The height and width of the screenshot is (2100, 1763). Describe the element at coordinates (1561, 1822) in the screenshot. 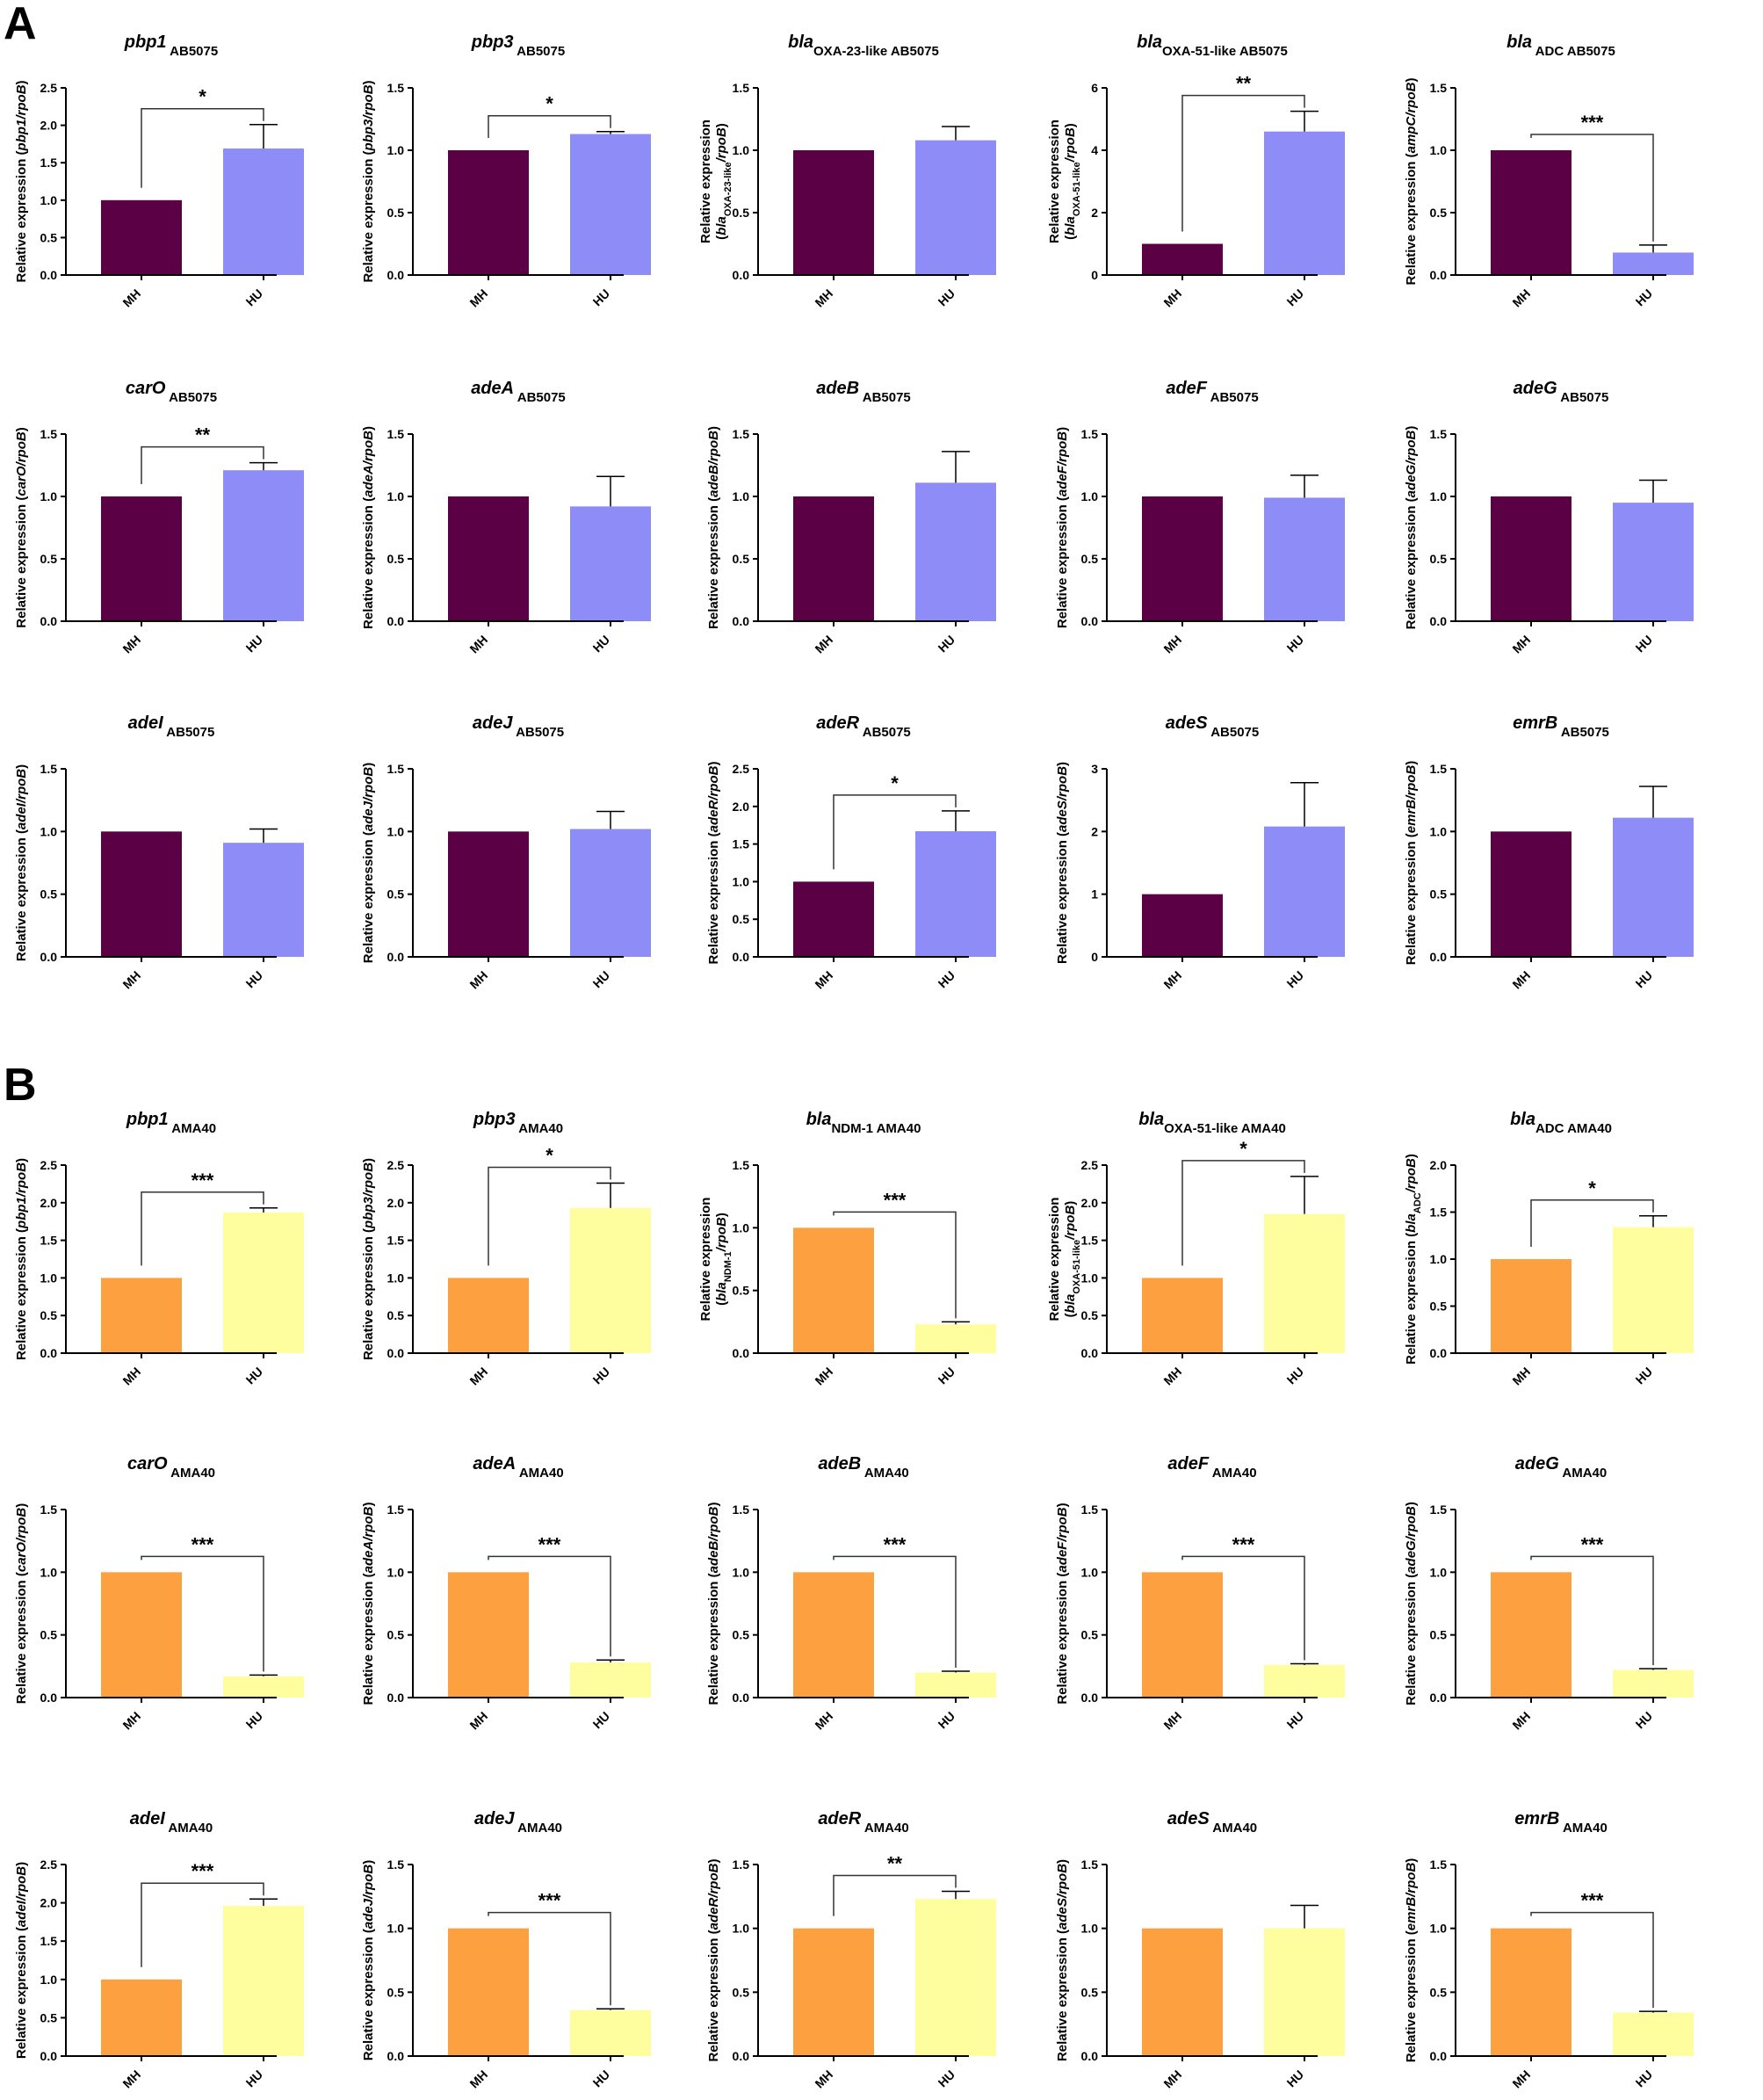

I see `chart-title: emrB AMA40` at that location.